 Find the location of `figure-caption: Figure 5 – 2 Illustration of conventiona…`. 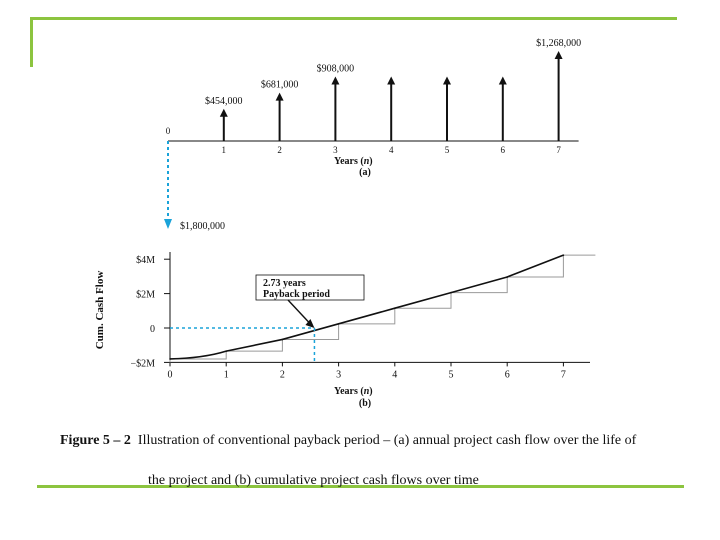

figure-caption: Figure 5 – 2 Illustration of conventiona… is located at coordinates (380, 459).